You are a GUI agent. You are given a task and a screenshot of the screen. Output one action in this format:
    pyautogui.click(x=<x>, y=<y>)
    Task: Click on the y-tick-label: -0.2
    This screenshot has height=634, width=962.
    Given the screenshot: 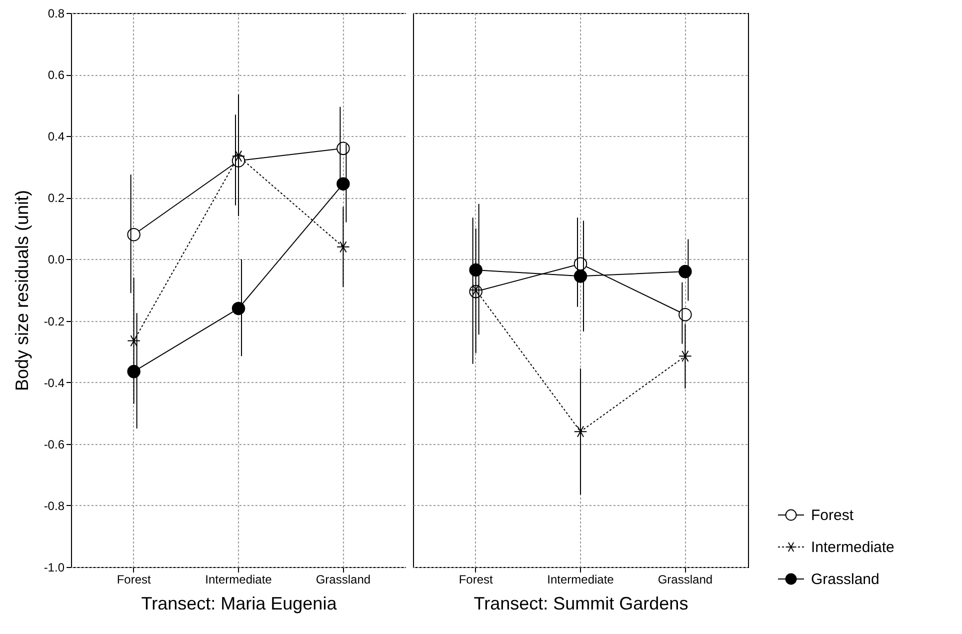 What is the action you would take?
    pyautogui.click(x=54, y=321)
    